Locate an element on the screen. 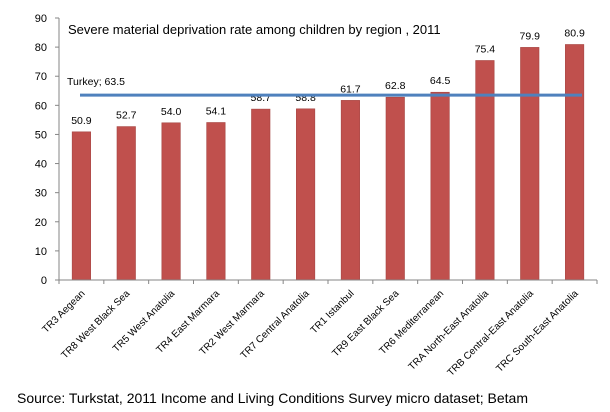 The height and width of the screenshot is (412, 610). y-tick-label: 30 is located at coordinates (41, 194).